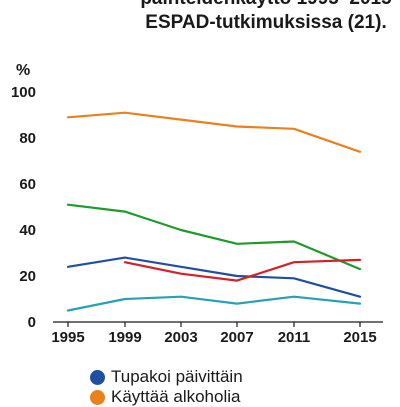  What do you see at coordinates (97, 397) in the screenshot?
I see `legend-swatch-alkoholi` at bounding box center [97, 397].